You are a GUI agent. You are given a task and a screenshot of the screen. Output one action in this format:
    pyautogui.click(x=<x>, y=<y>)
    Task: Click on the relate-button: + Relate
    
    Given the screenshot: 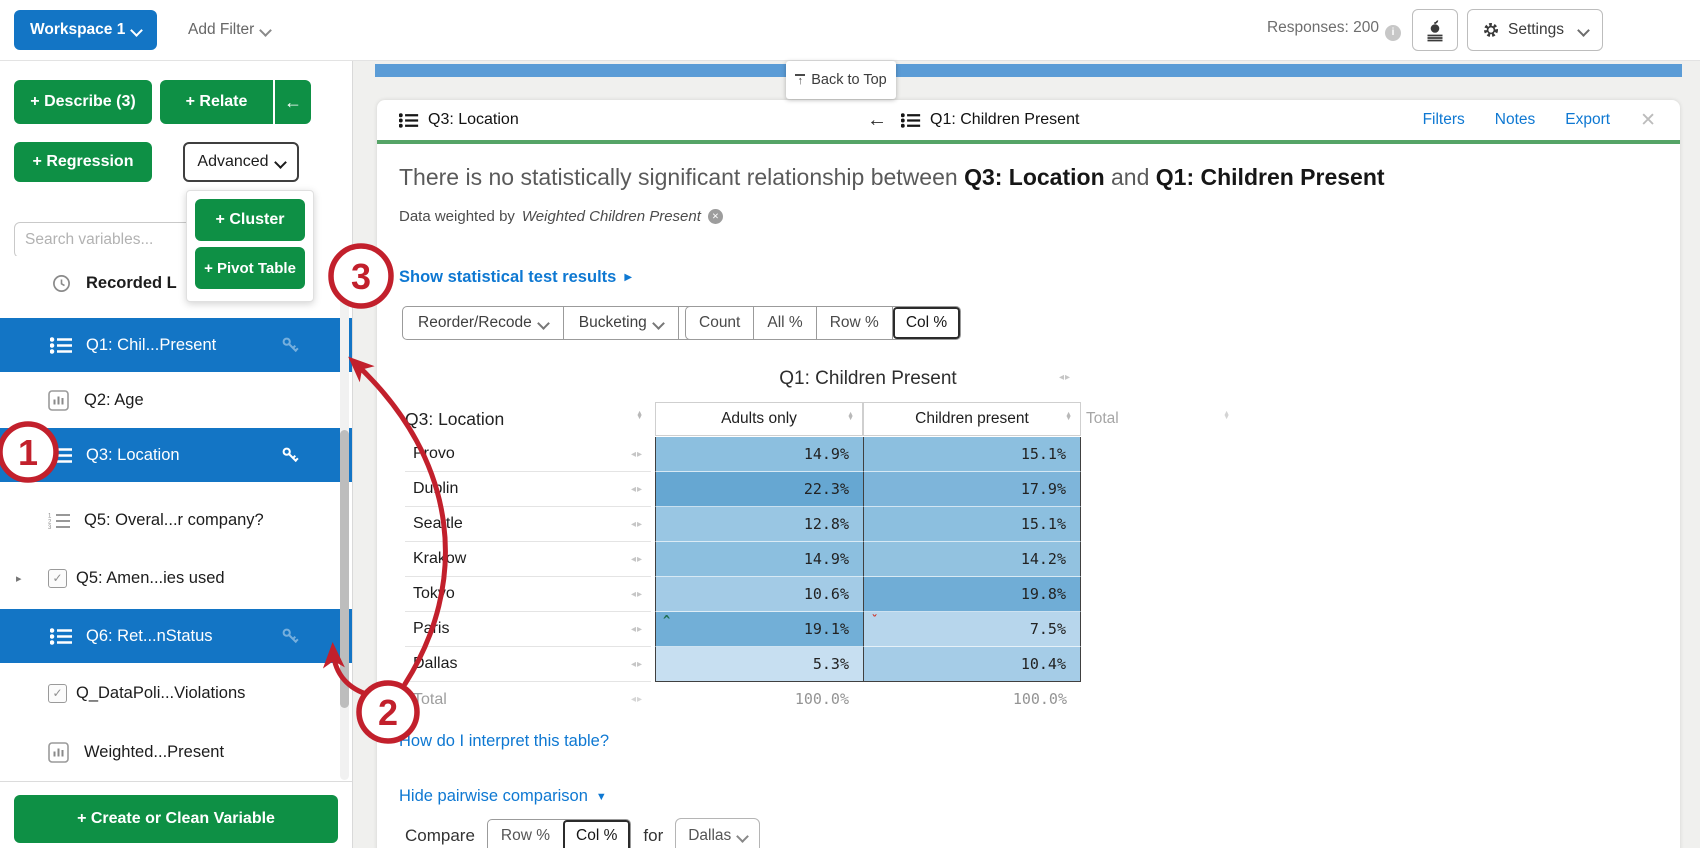 What is the action you would take?
    pyautogui.click(x=216, y=102)
    